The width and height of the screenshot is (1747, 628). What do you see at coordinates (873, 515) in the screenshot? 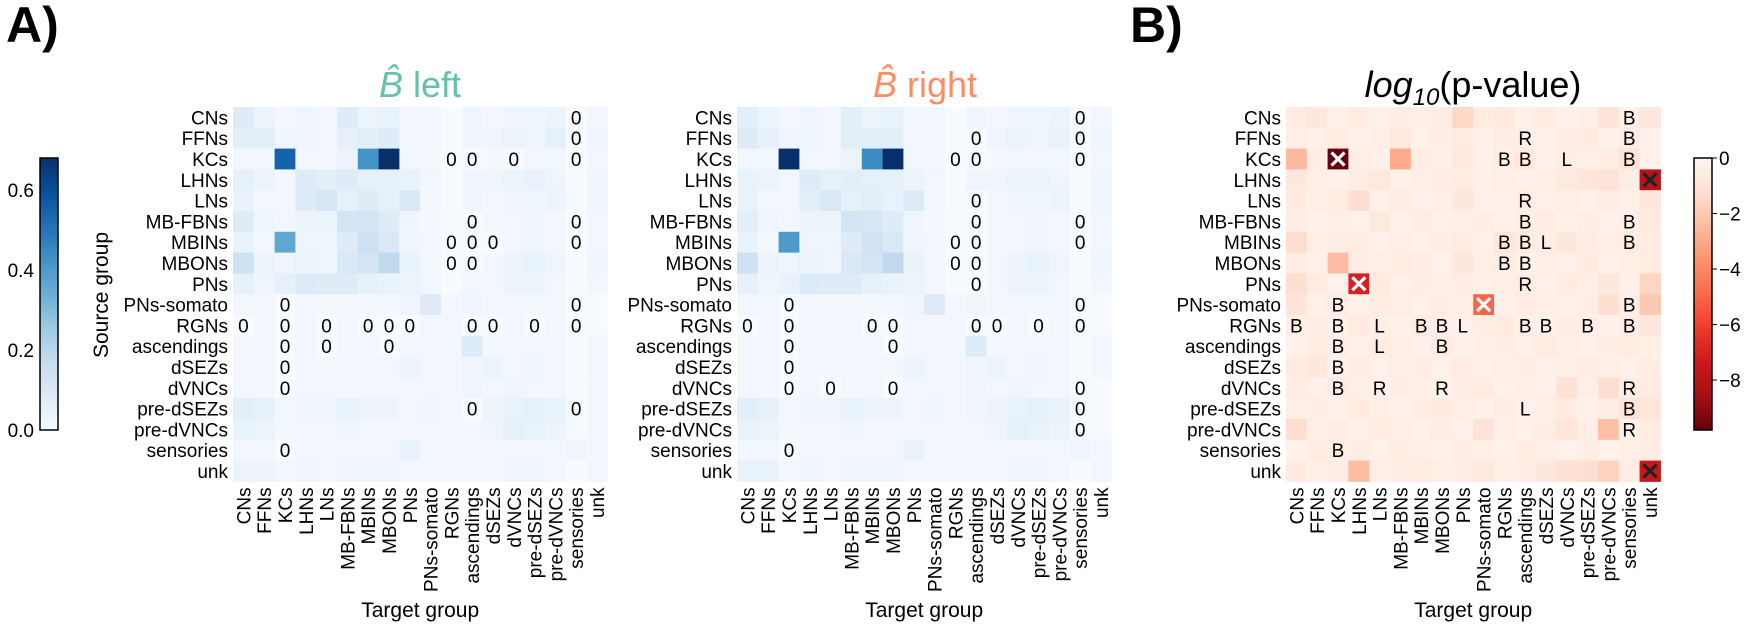
I see `x-tick-label: MBINs` at bounding box center [873, 515].